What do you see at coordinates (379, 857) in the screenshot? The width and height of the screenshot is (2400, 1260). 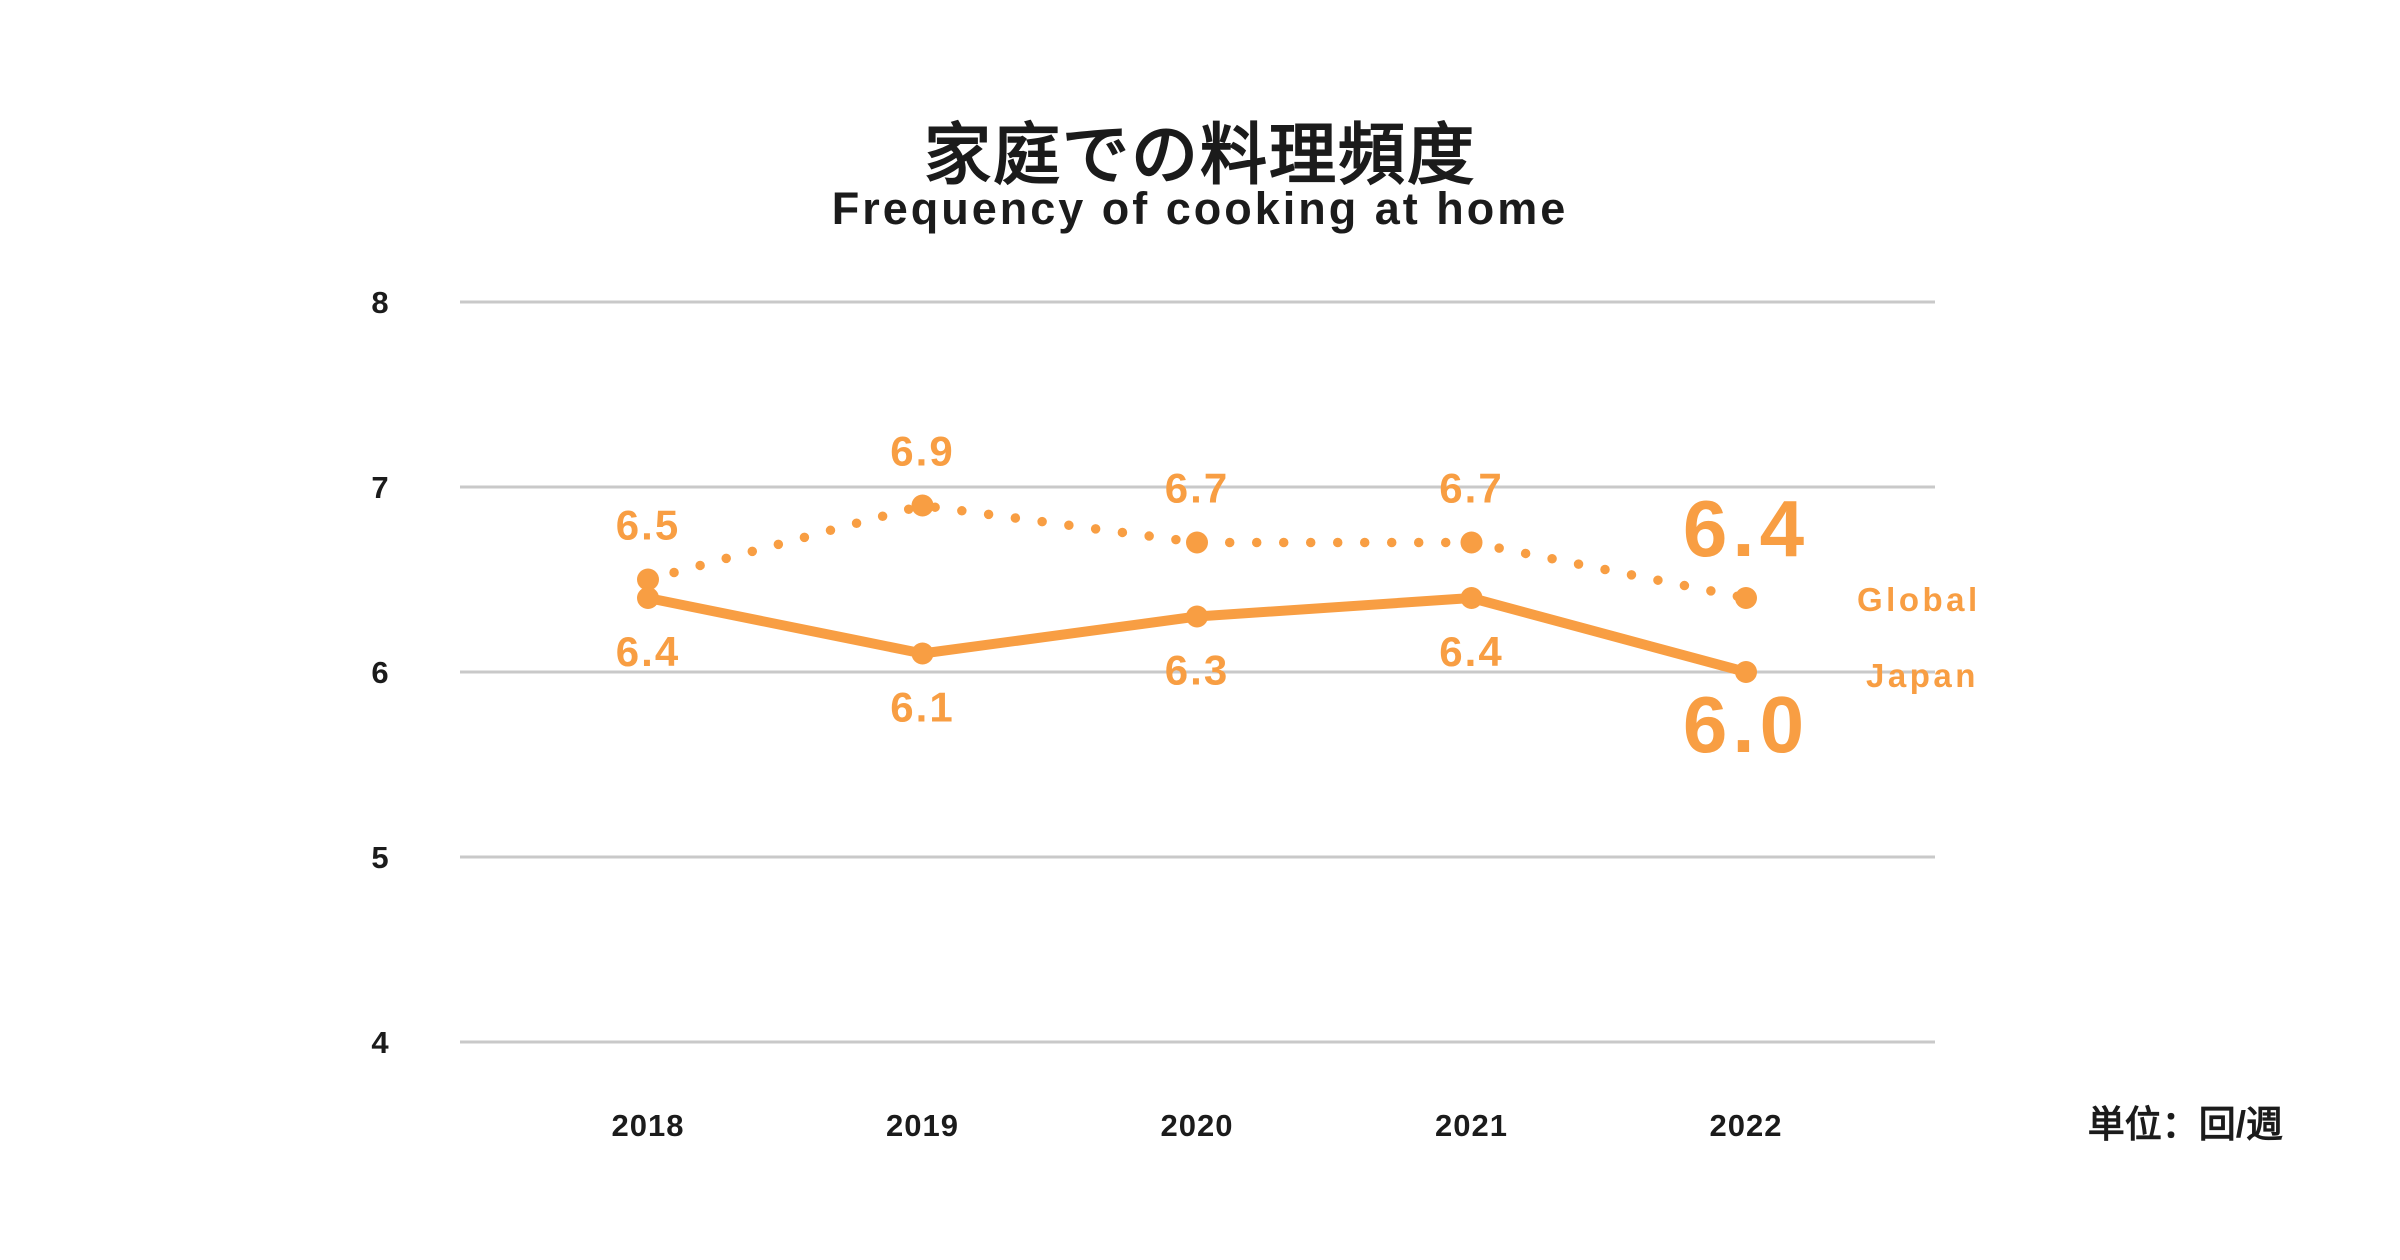 I see `y-tick-label-5: 5` at bounding box center [379, 857].